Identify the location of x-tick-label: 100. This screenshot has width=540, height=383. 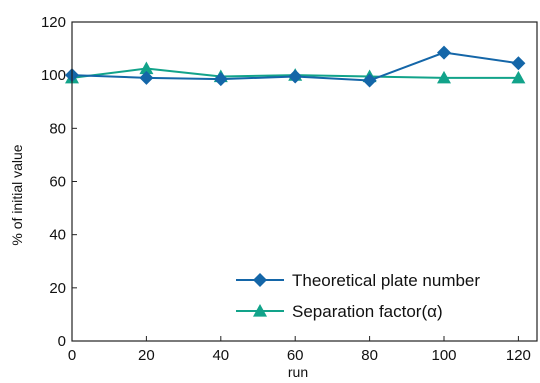
(443, 355).